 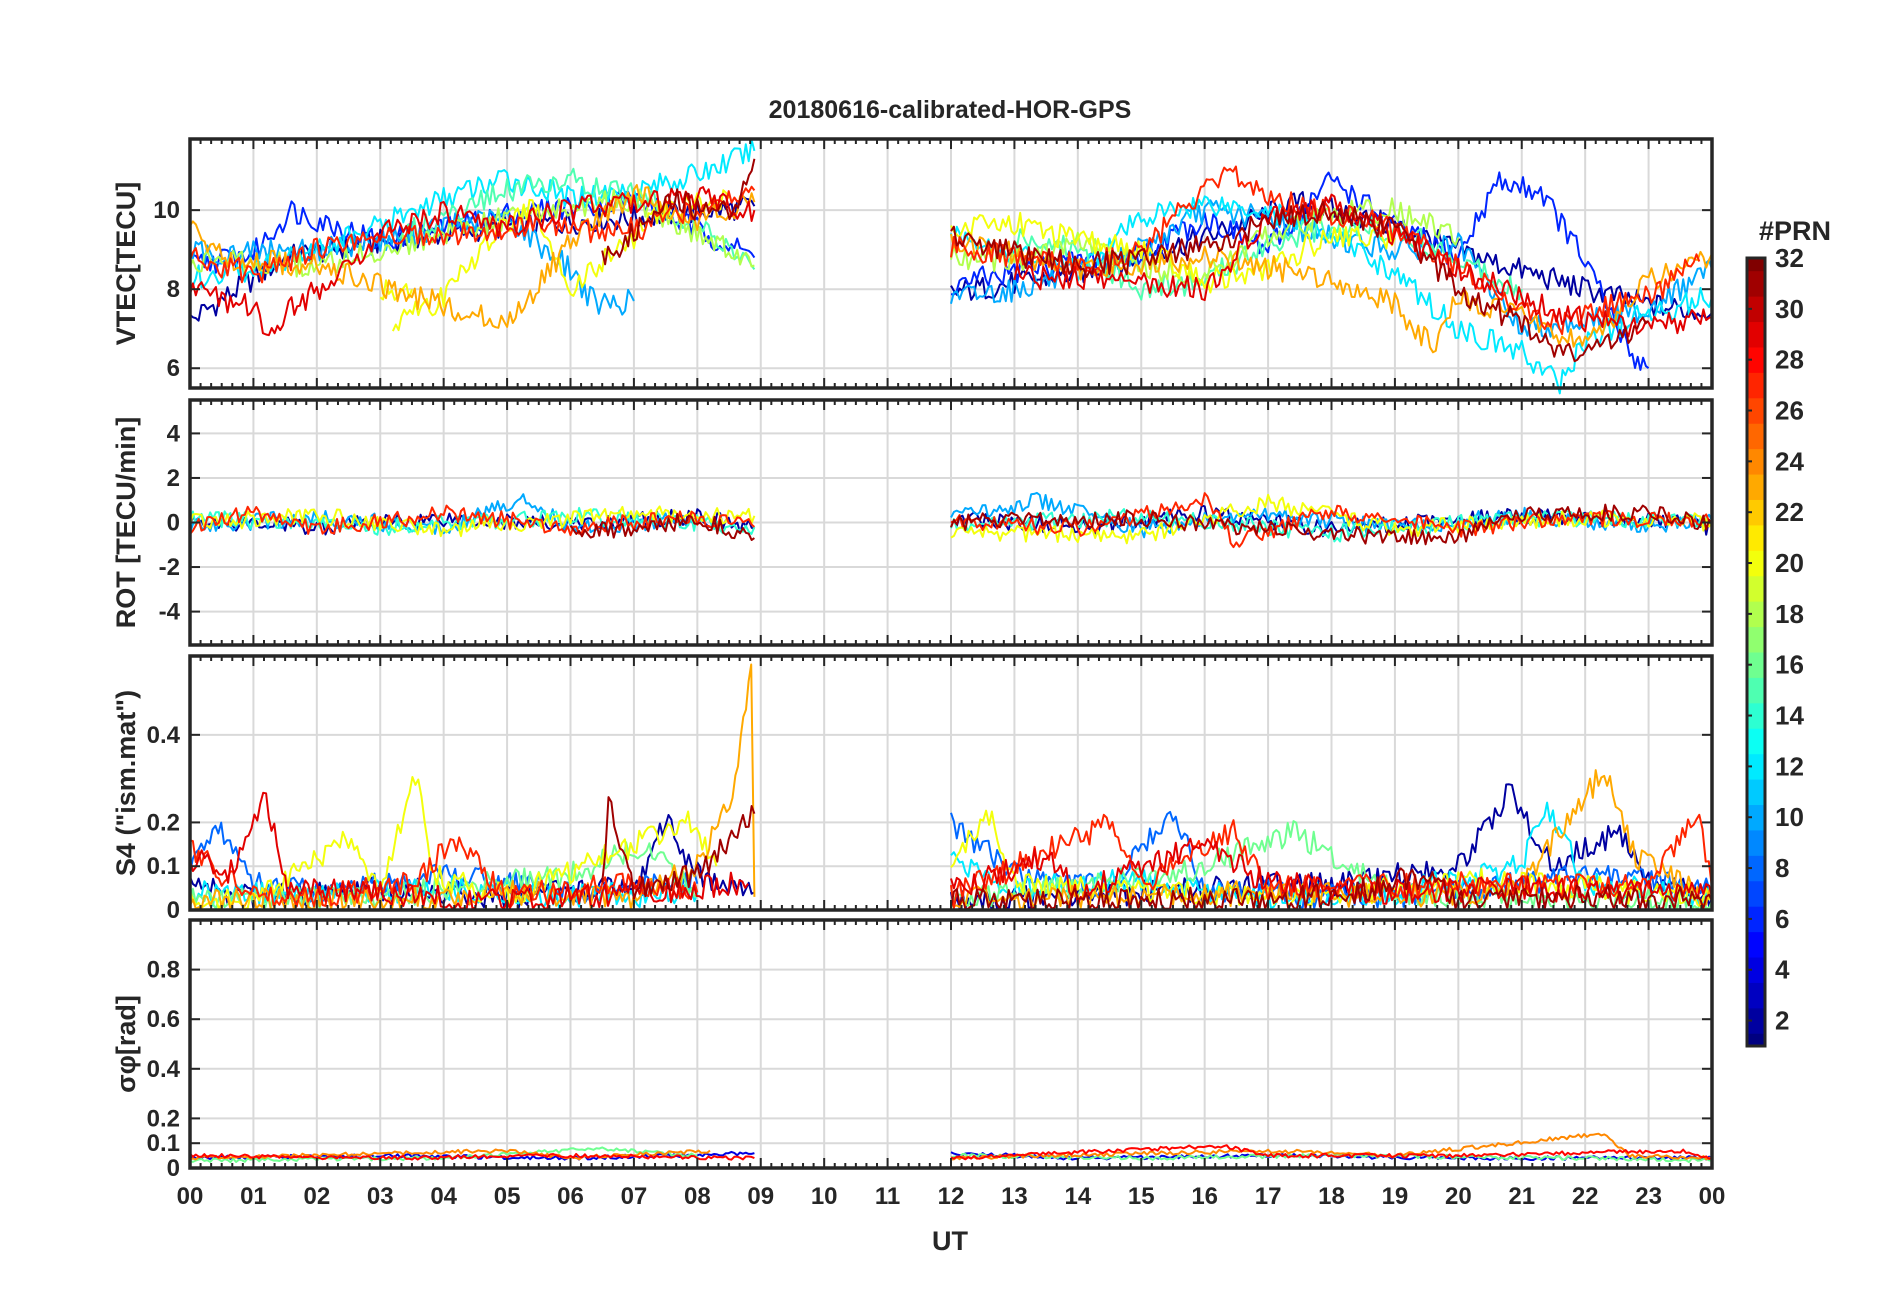 I want to click on chart-title: 20180616-calibrated-HOR-GPS, so click(x=950, y=110).